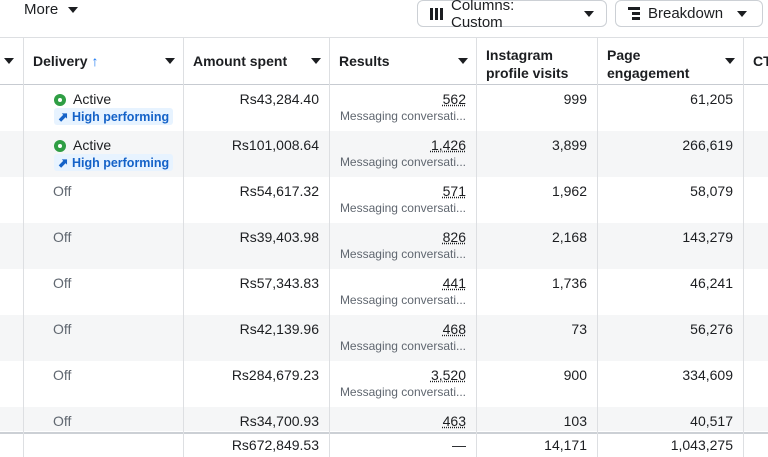  I want to click on breakdown-label: Breakdown, so click(686, 13).